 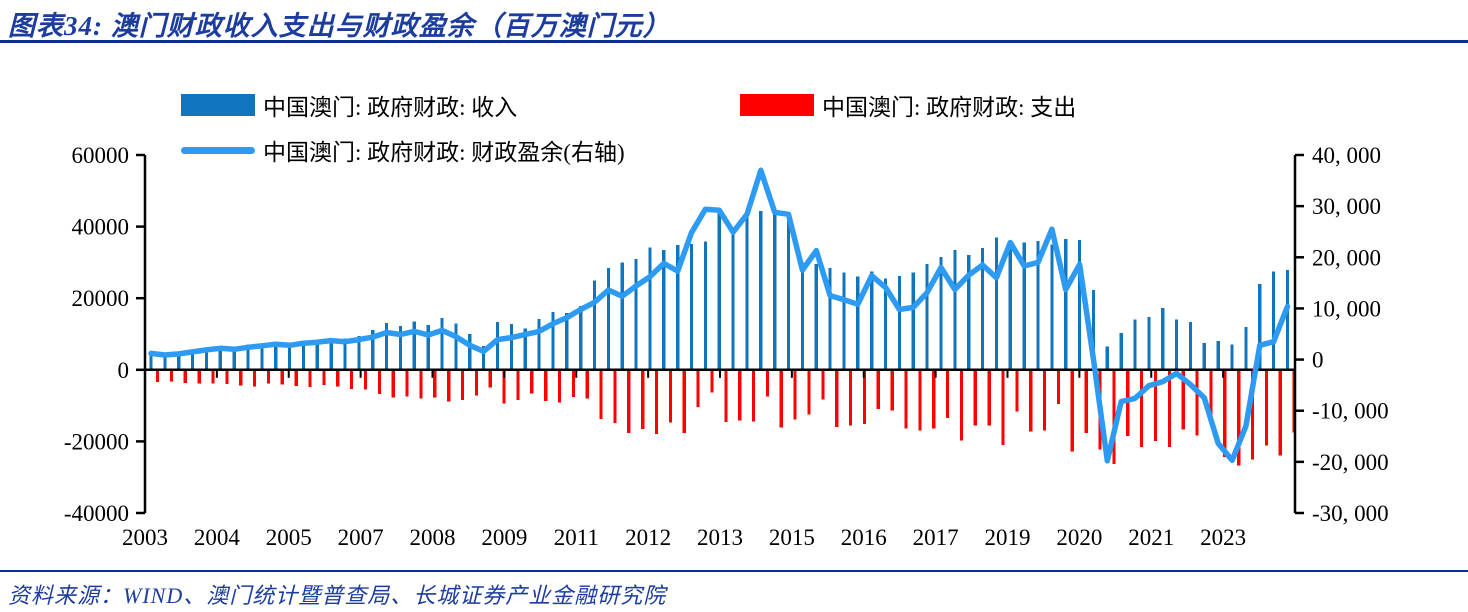 I want to click on legend-item-revenue: 中国澳门: 政府财政: 收入, so click(x=349, y=105).